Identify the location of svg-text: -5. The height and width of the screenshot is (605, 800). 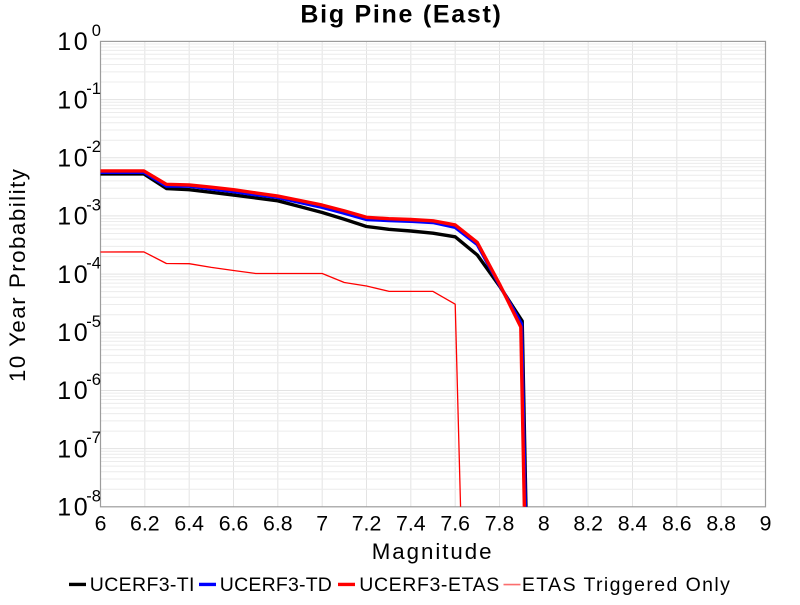
(93, 322).